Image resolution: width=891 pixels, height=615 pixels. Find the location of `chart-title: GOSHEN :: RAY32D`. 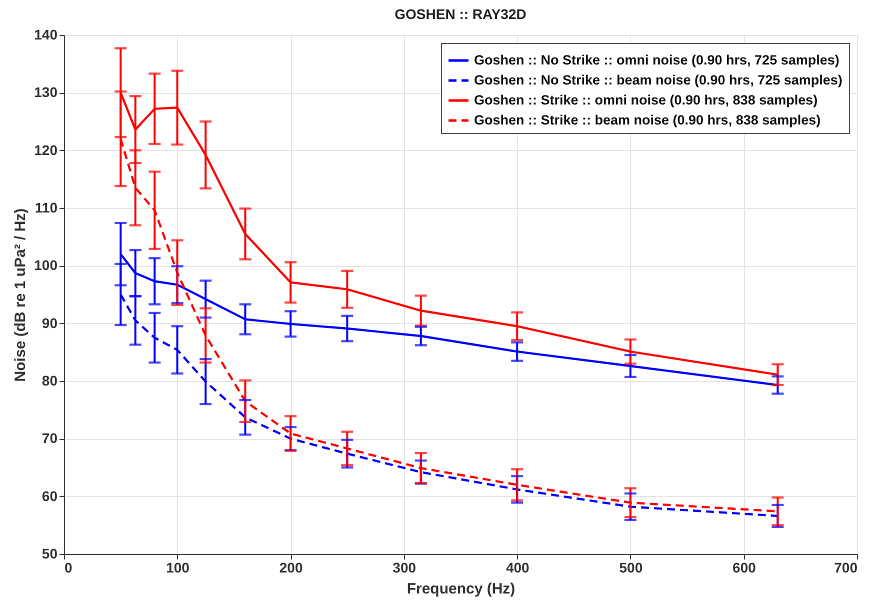

chart-title: GOSHEN :: RAY32D is located at coordinates (460, 14).